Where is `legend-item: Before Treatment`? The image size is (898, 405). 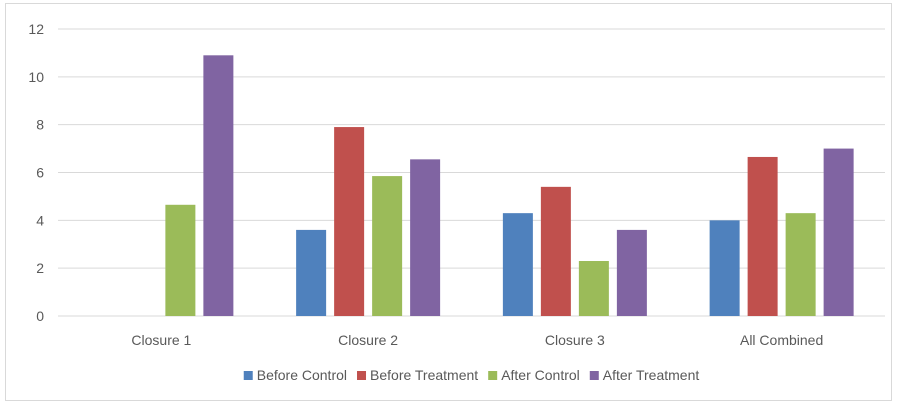 legend-item: Before Treatment is located at coordinates (417, 375).